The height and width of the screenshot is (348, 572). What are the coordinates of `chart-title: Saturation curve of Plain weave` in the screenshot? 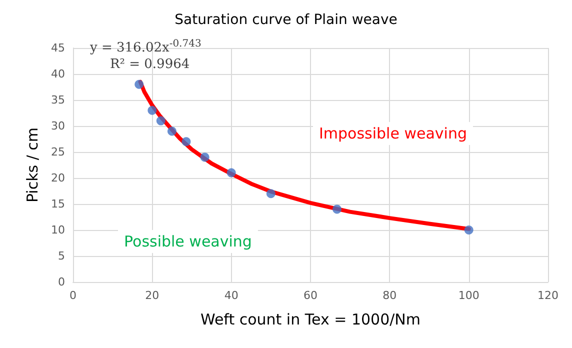 It's located at (286, 20).